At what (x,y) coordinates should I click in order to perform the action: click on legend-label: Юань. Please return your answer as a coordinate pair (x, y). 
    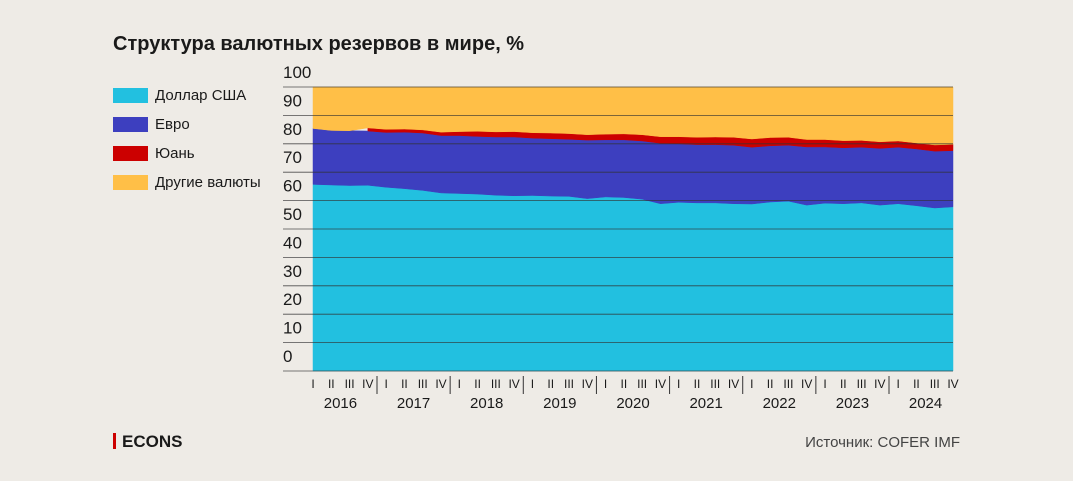
    Looking at the image, I should click on (175, 153).